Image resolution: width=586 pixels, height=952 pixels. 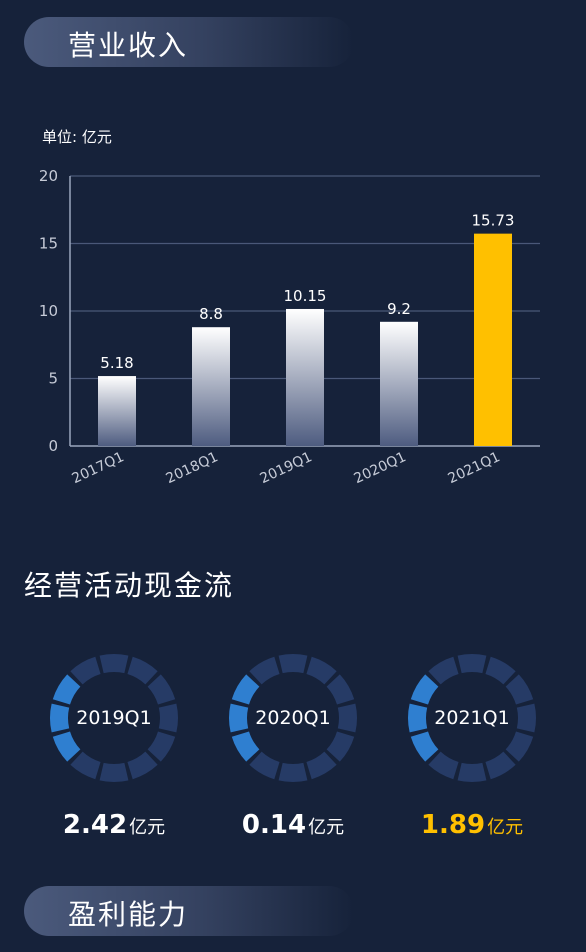 I want to click on bar-2018q1, so click(x=211, y=386).